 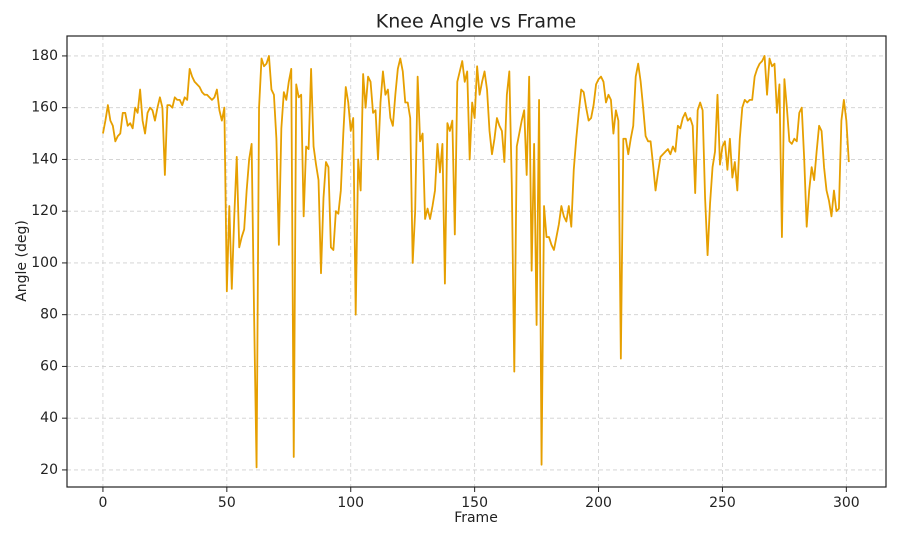 What do you see at coordinates (476, 22) in the screenshot?
I see `chart-title: Knee Angle vs Frame` at bounding box center [476, 22].